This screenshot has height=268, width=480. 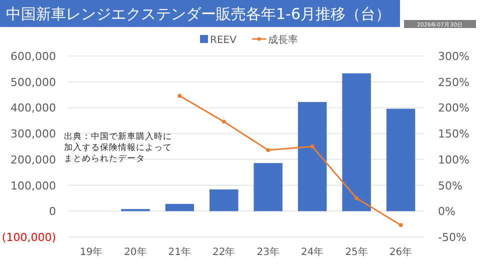 I want to click on x-tick-label: 26年, so click(x=400, y=252).